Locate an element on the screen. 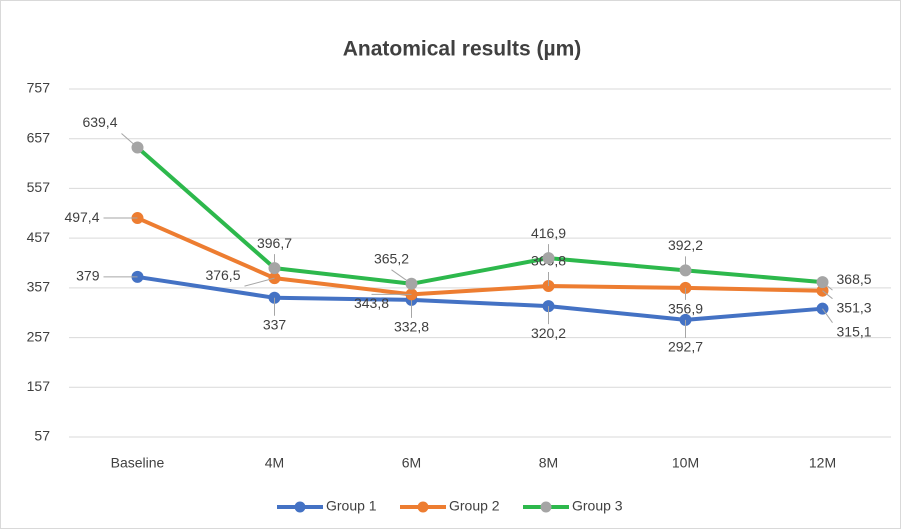  data-label: 343,8 is located at coordinates (371, 303).